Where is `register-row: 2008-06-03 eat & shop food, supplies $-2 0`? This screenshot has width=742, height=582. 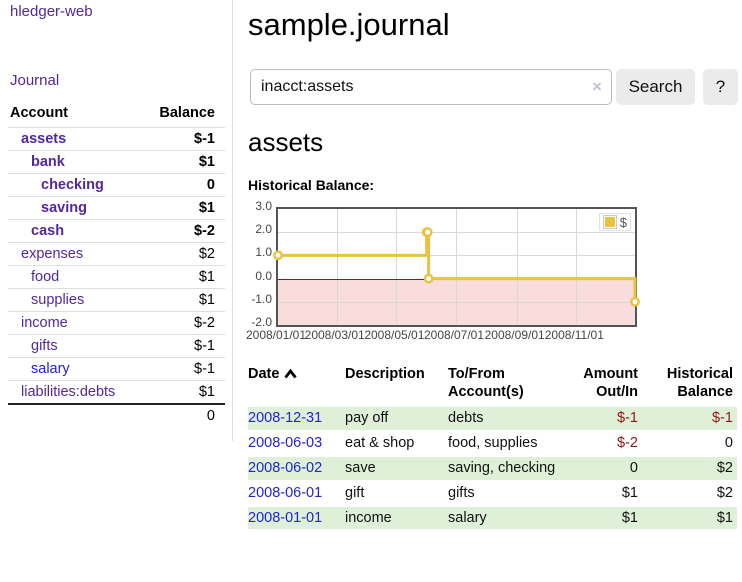 register-row: 2008-06-03 eat & shop food, supplies $-2 0 is located at coordinates (492, 443).